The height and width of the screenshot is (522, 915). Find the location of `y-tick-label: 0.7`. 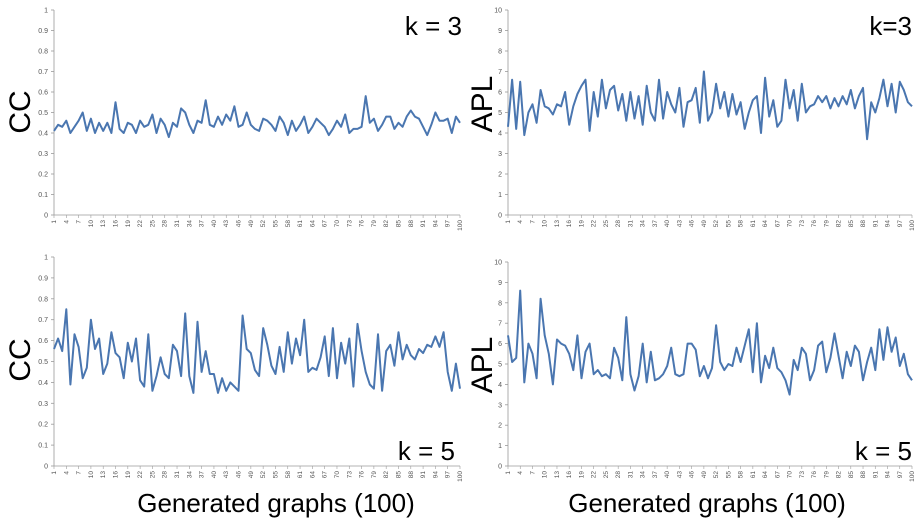

y-tick-label: 0.7 is located at coordinates (43, 72).